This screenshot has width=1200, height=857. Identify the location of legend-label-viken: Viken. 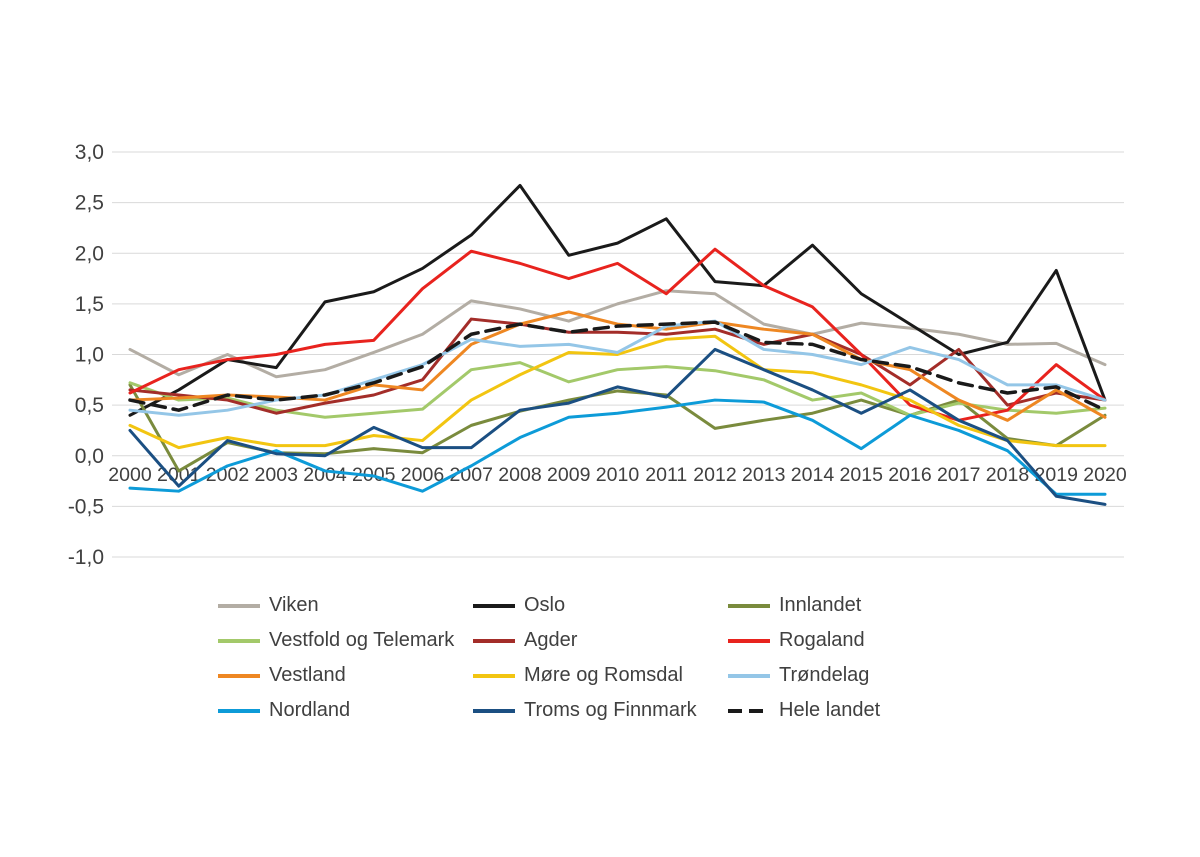
(294, 605).